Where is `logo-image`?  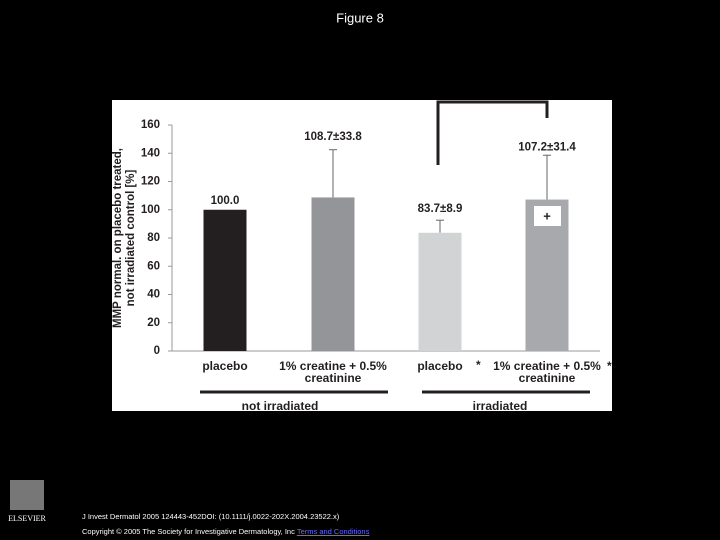
logo-image is located at coordinates (27, 495).